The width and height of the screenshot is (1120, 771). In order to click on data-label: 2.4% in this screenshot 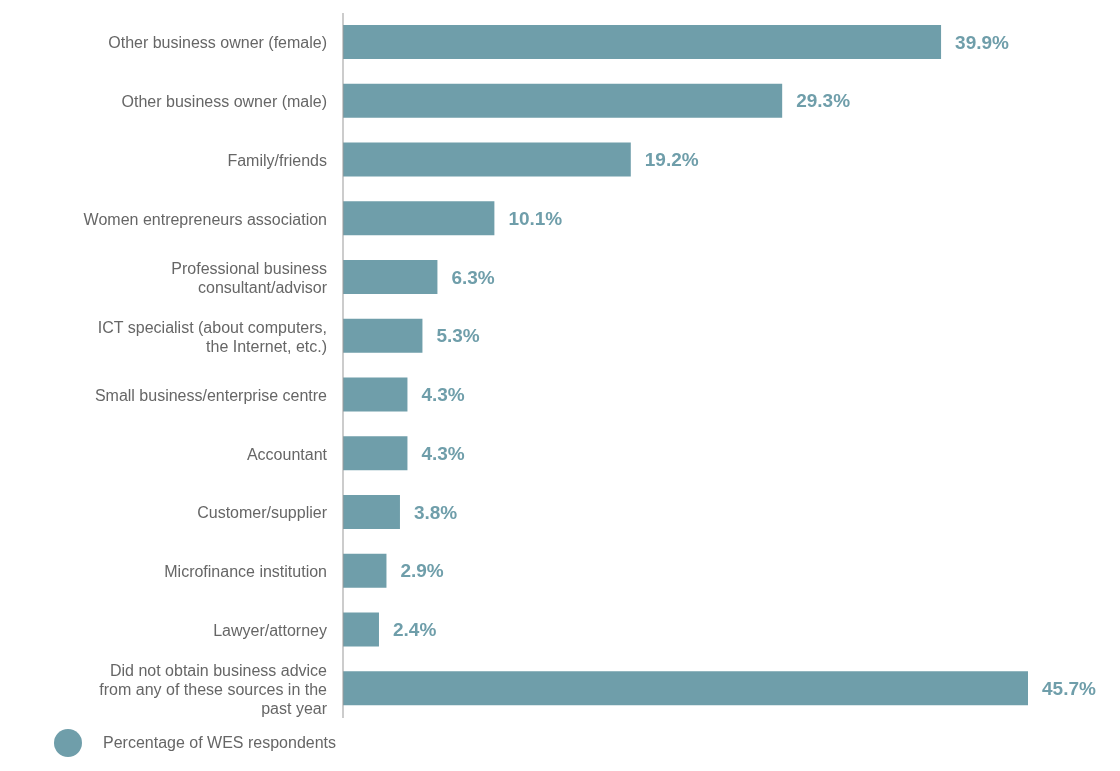, I will do `click(414, 629)`.